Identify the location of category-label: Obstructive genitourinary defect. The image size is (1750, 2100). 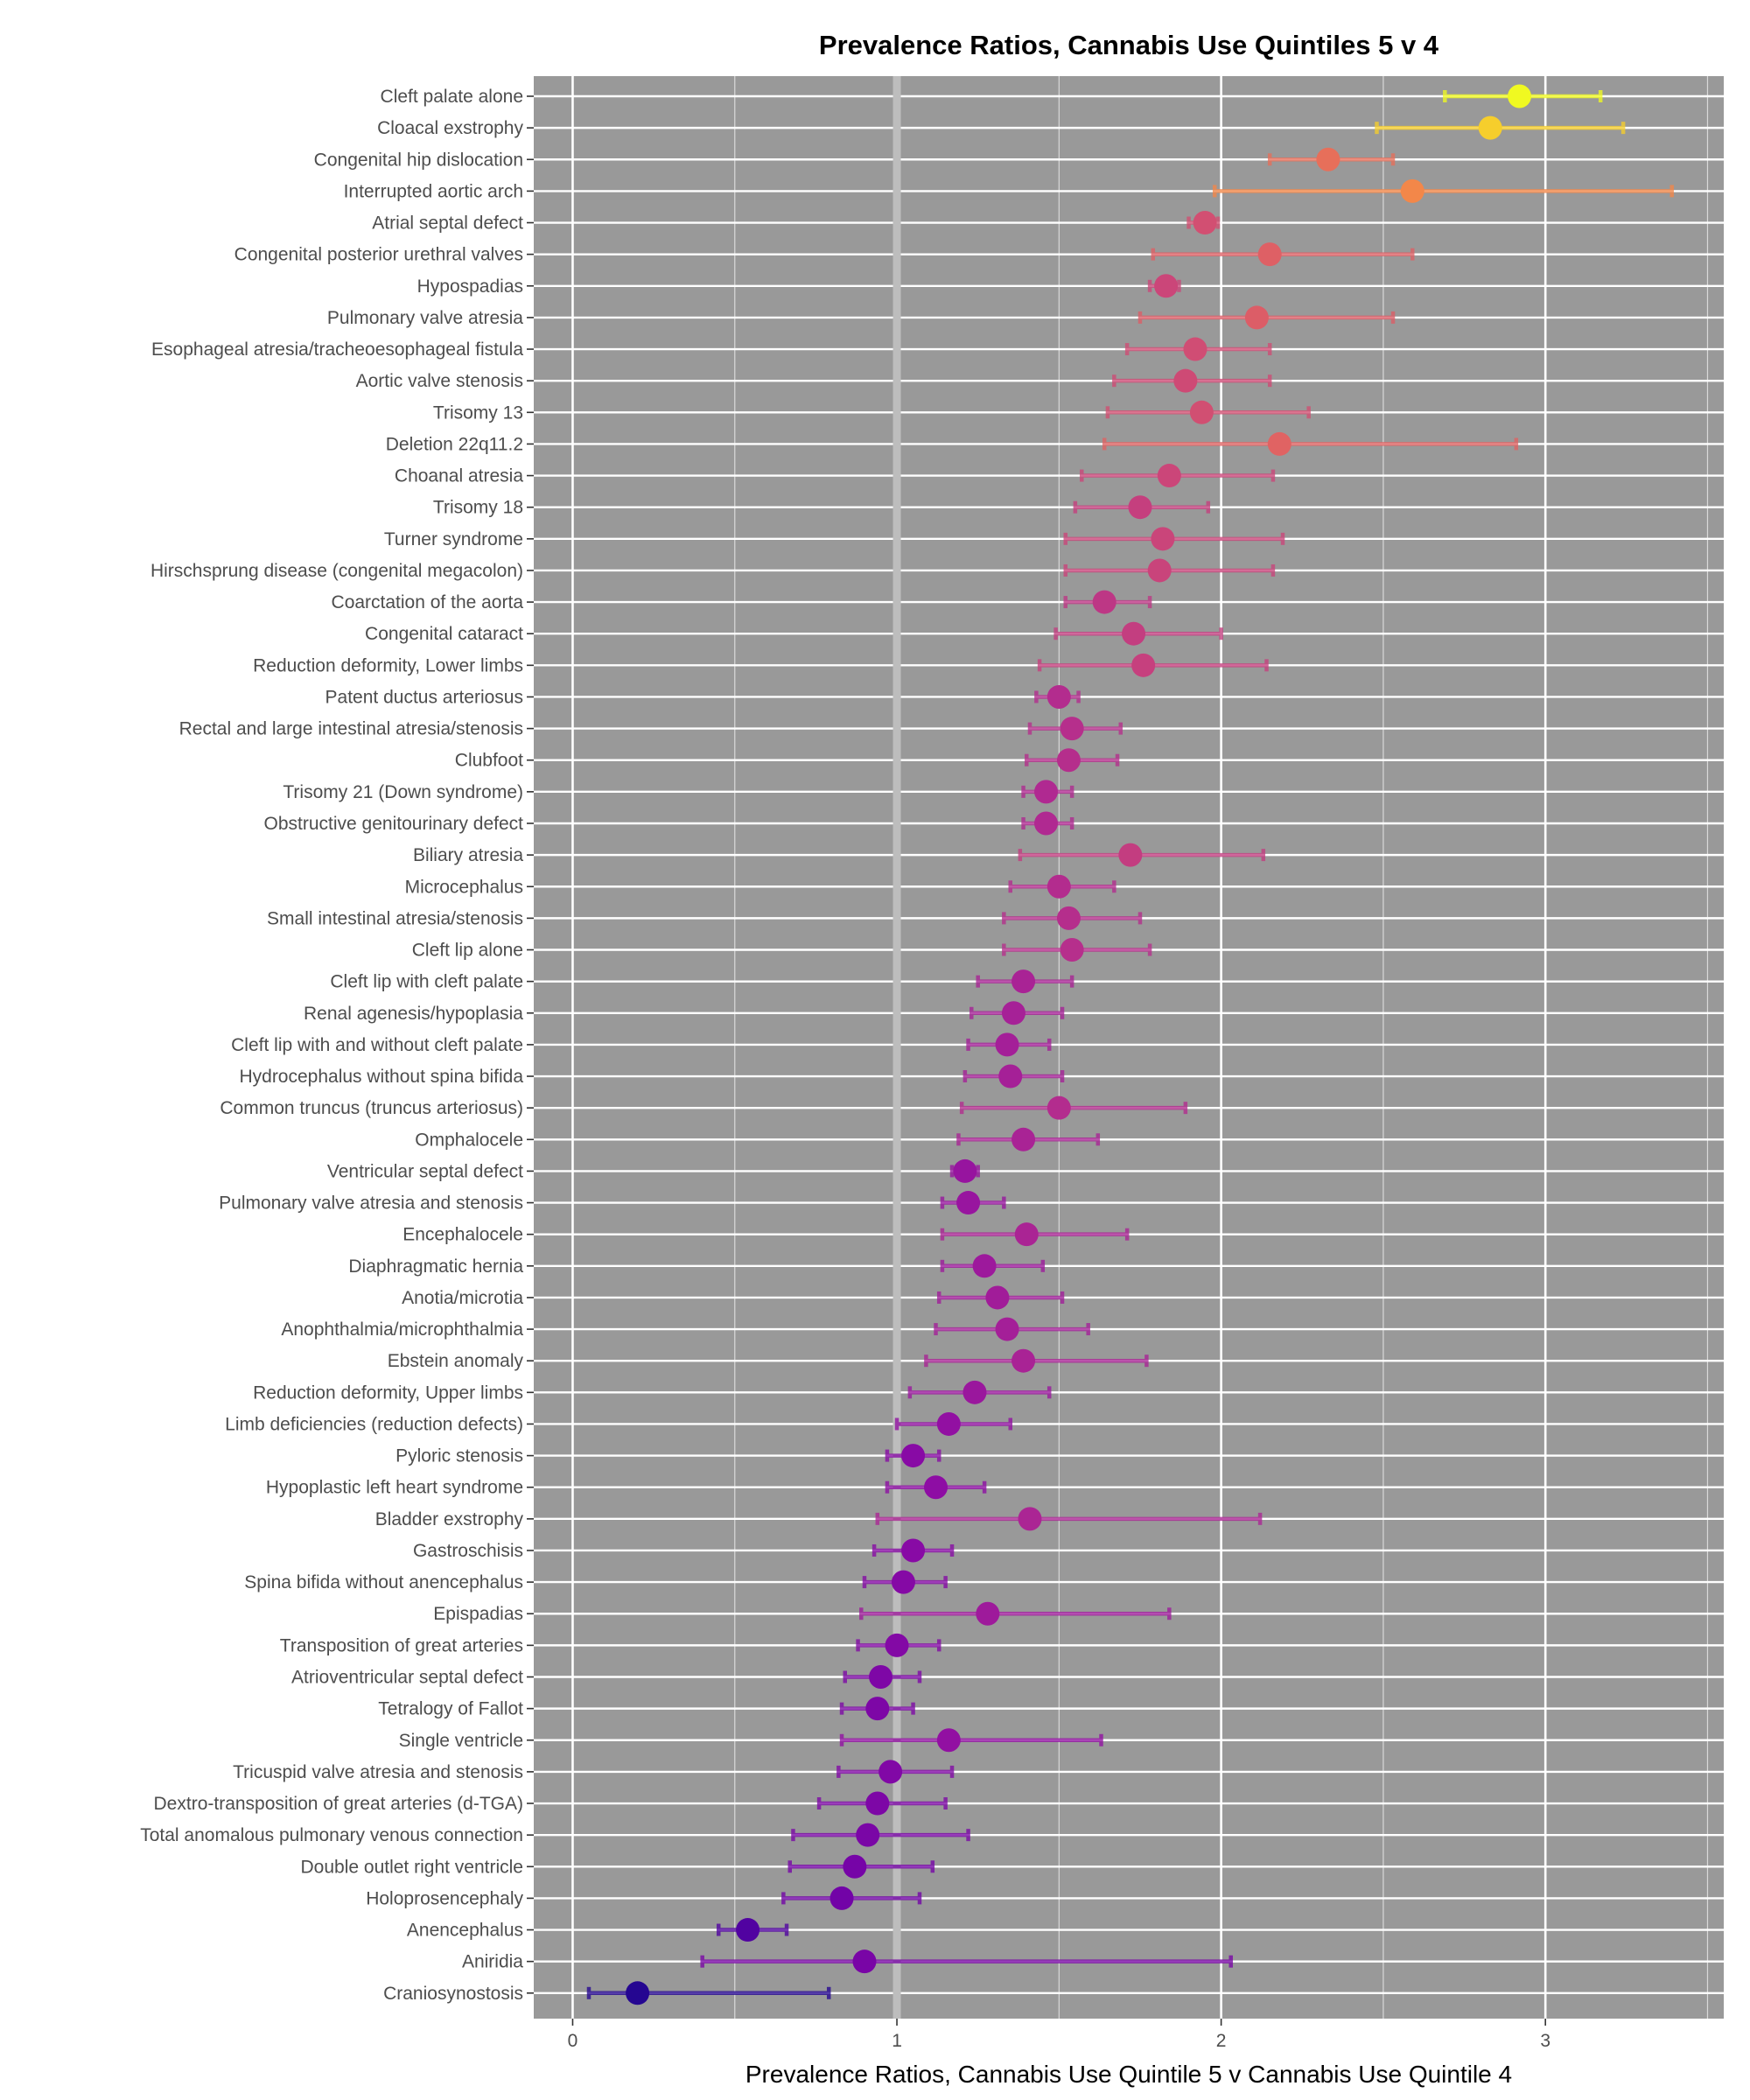
(394, 824).